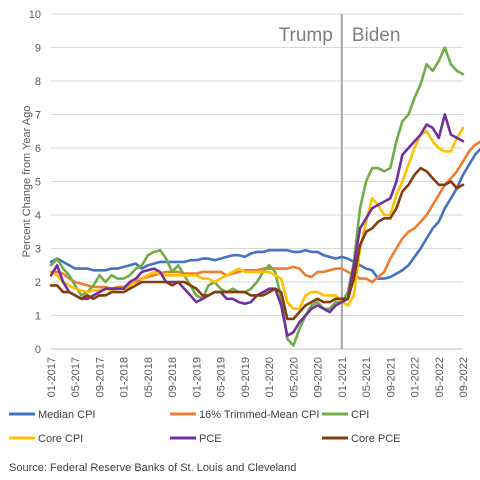  I want to click on legend-entry: Core CPI, so click(60, 439).